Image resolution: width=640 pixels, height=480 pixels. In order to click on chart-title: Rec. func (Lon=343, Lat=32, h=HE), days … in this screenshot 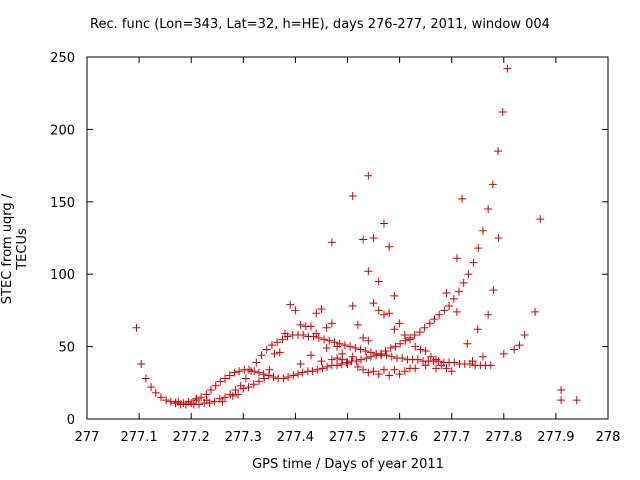, I will do `click(320, 24)`.